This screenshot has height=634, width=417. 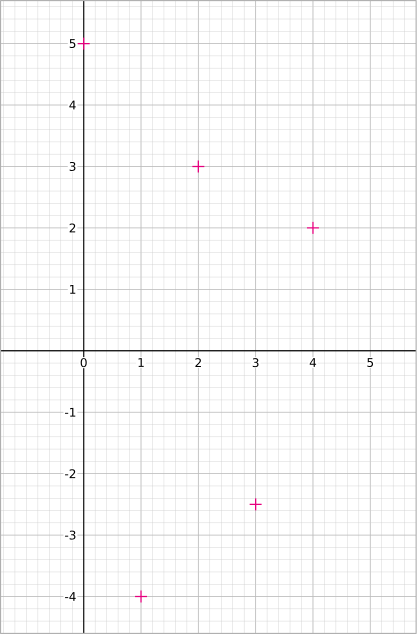 I want to click on y-tick-label: 2, so click(x=73, y=227).